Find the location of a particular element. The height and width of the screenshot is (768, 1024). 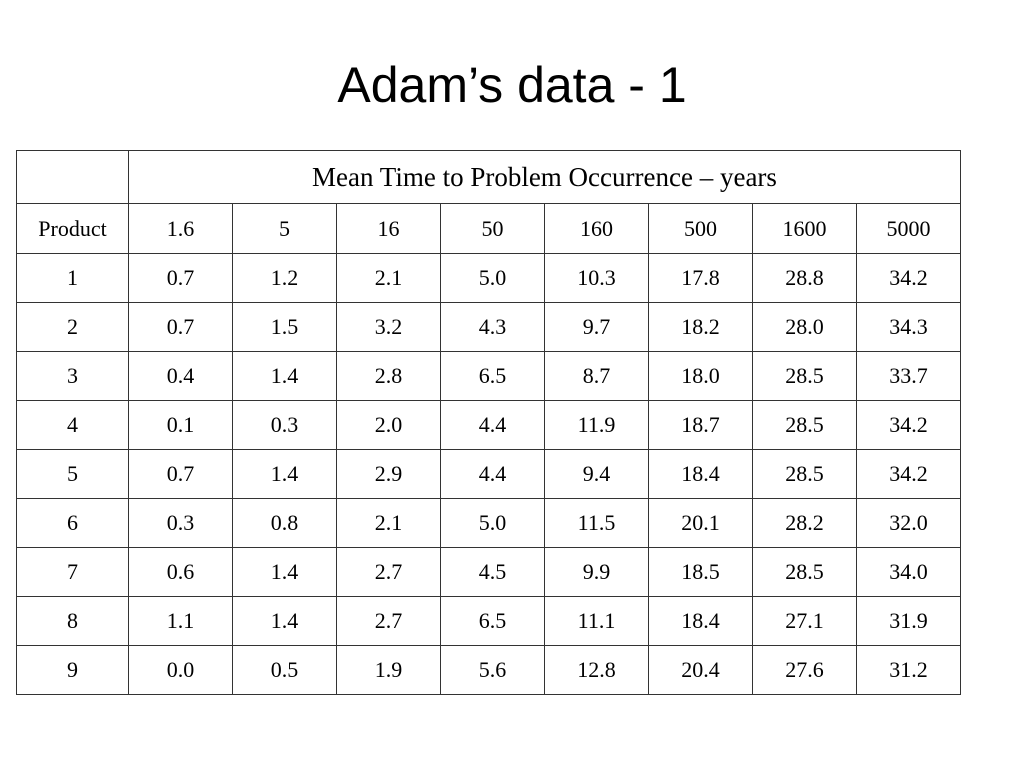

value-cell: 28.0 is located at coordinates (804, 327).